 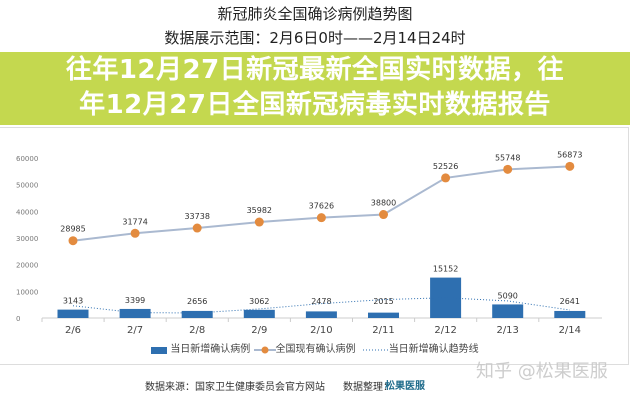 I want to click on legend-bar-swatch, so click(x=159, y=350).